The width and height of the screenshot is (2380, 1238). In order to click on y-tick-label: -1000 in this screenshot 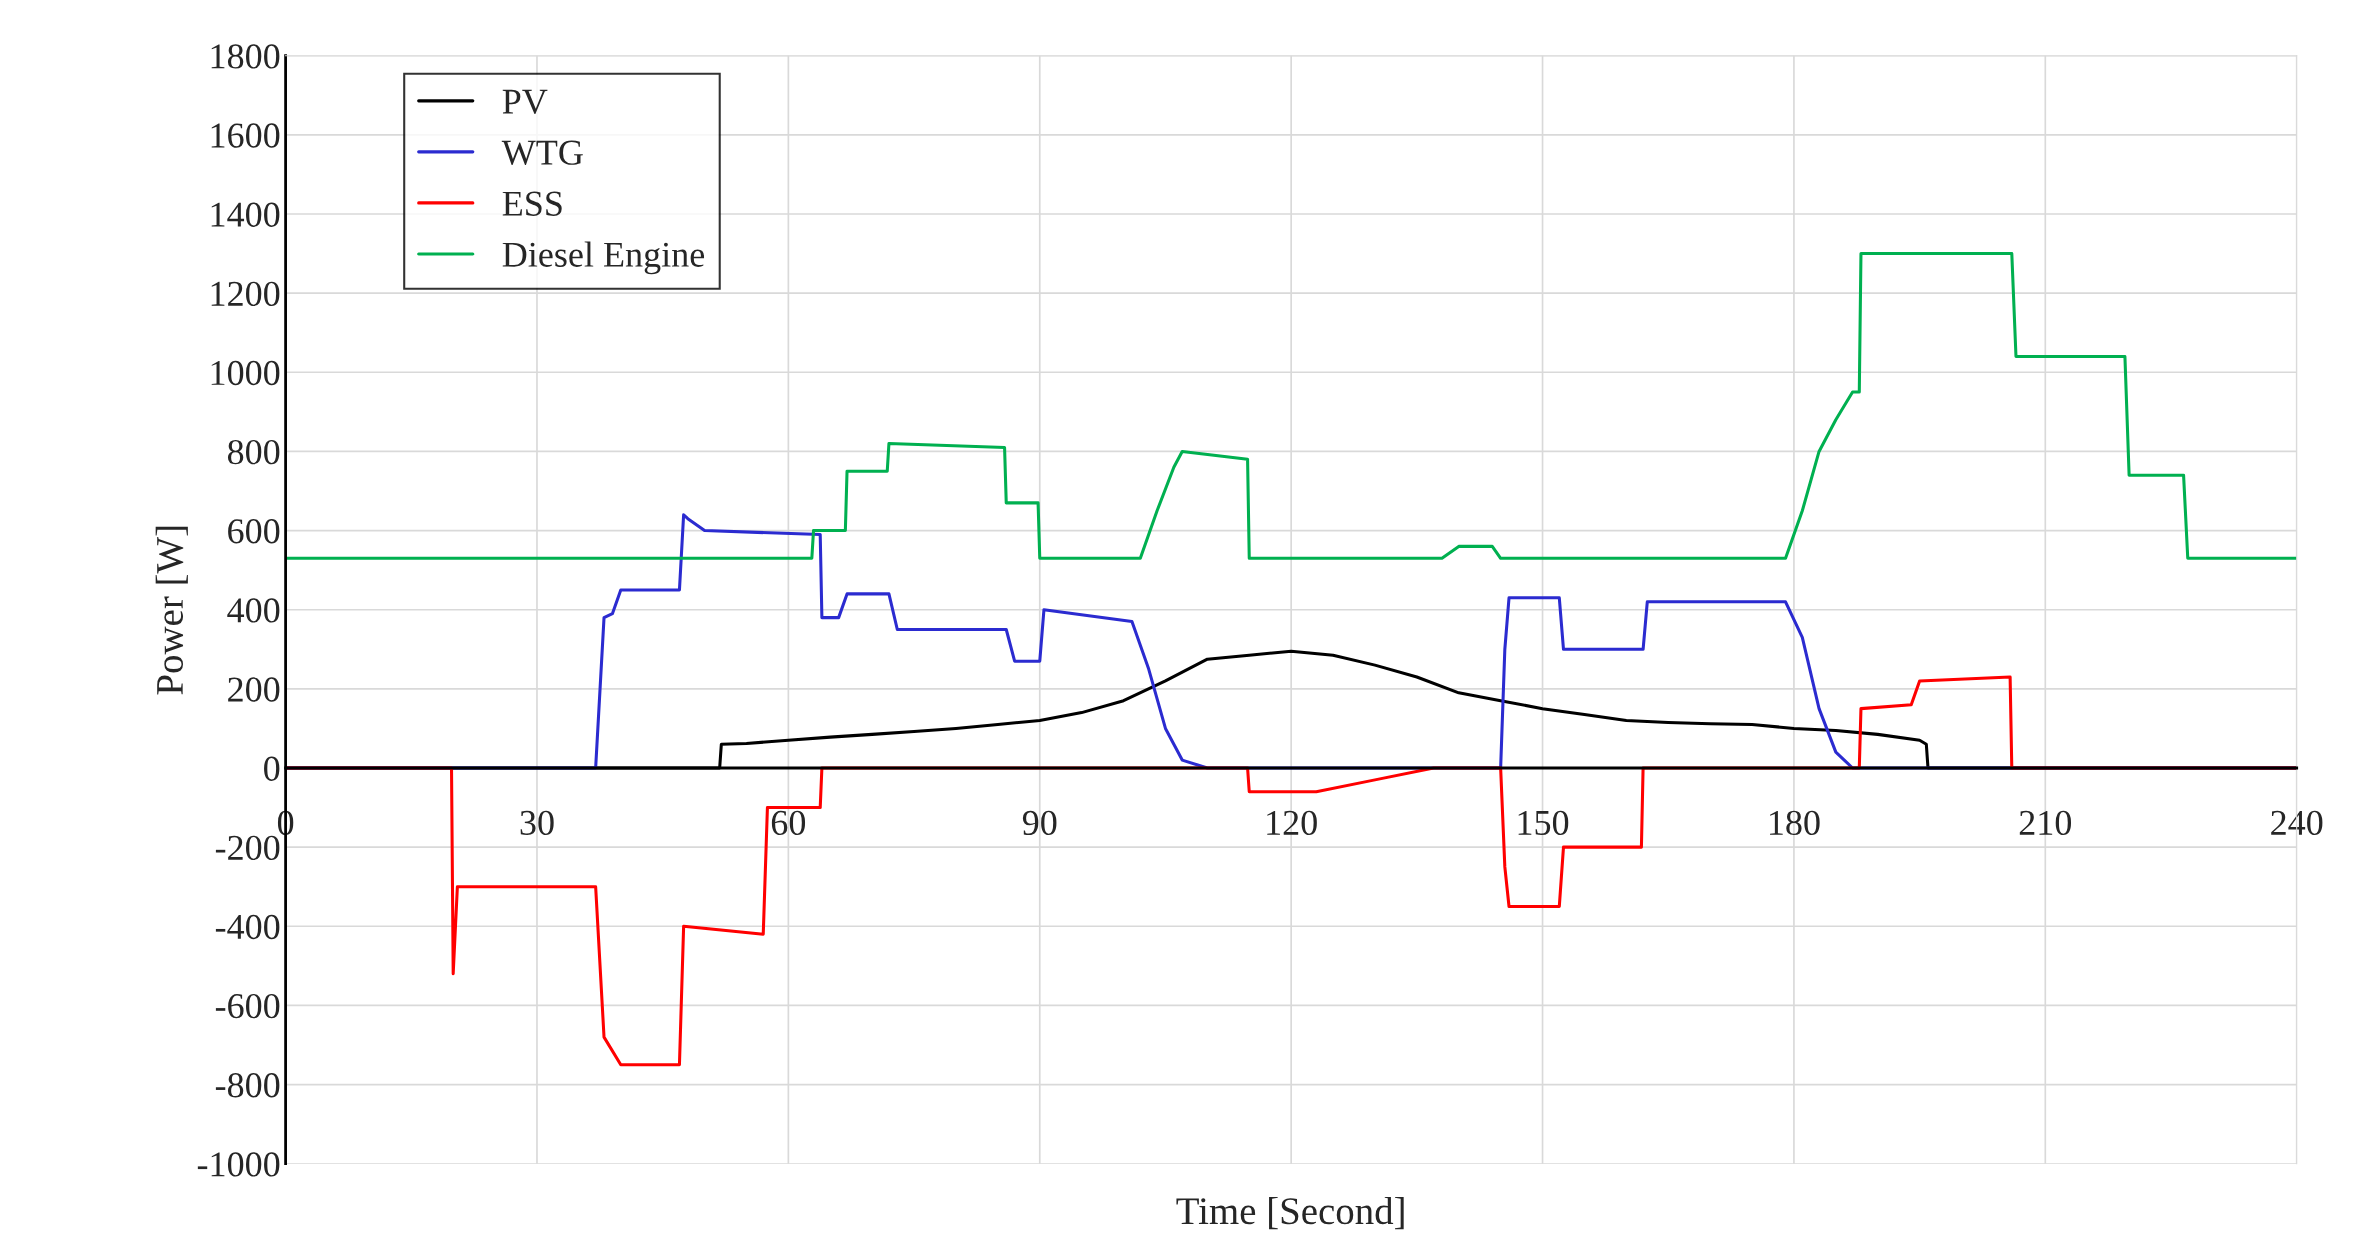, I will do `click(238, 1164)`.